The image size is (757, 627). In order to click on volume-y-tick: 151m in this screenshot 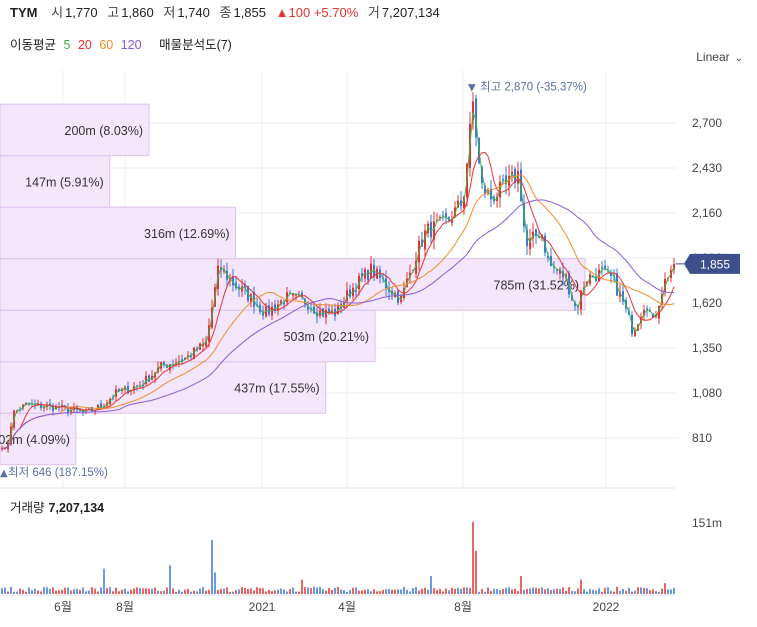, I will do `click(707, 523)`.